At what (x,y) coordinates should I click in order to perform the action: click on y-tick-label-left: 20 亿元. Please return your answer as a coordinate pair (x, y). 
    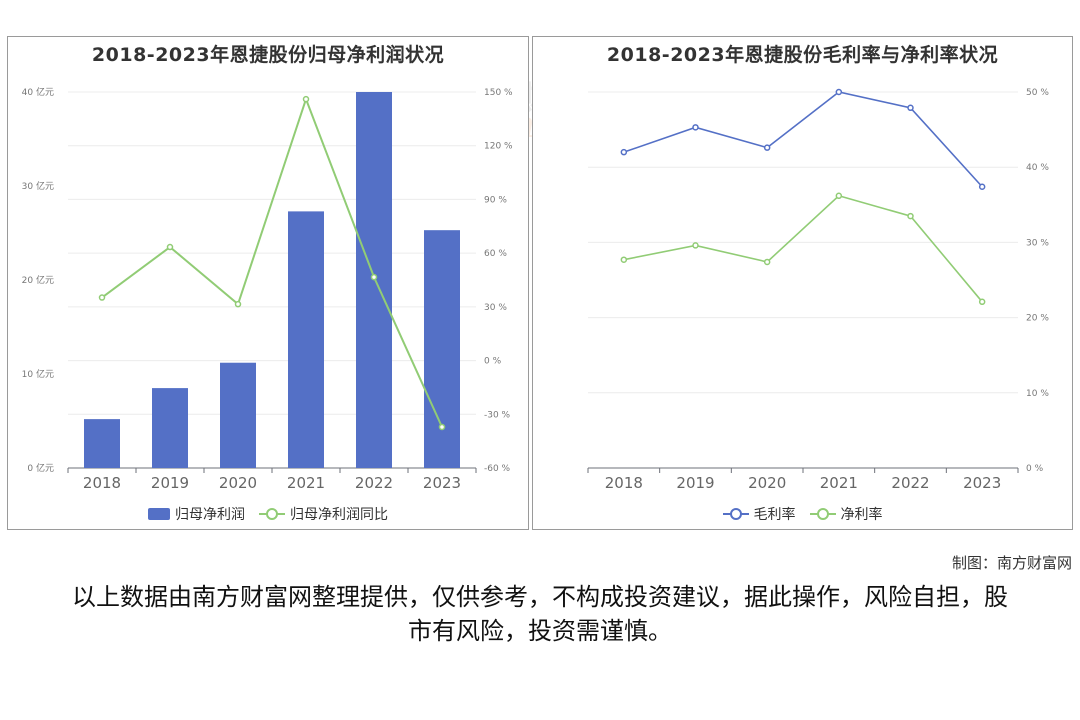
    Looking at the image, I should click on (38, 280).